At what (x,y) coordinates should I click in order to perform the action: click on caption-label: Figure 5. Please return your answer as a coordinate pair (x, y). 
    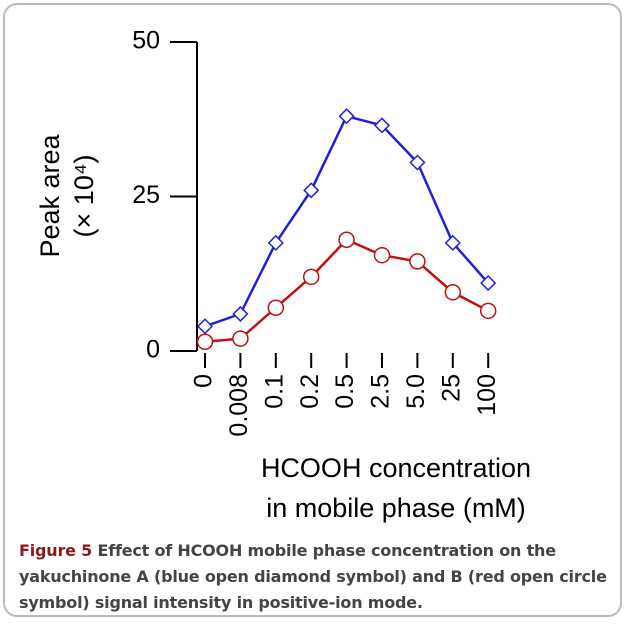
    Looking at the image, I should click on (56, 550).